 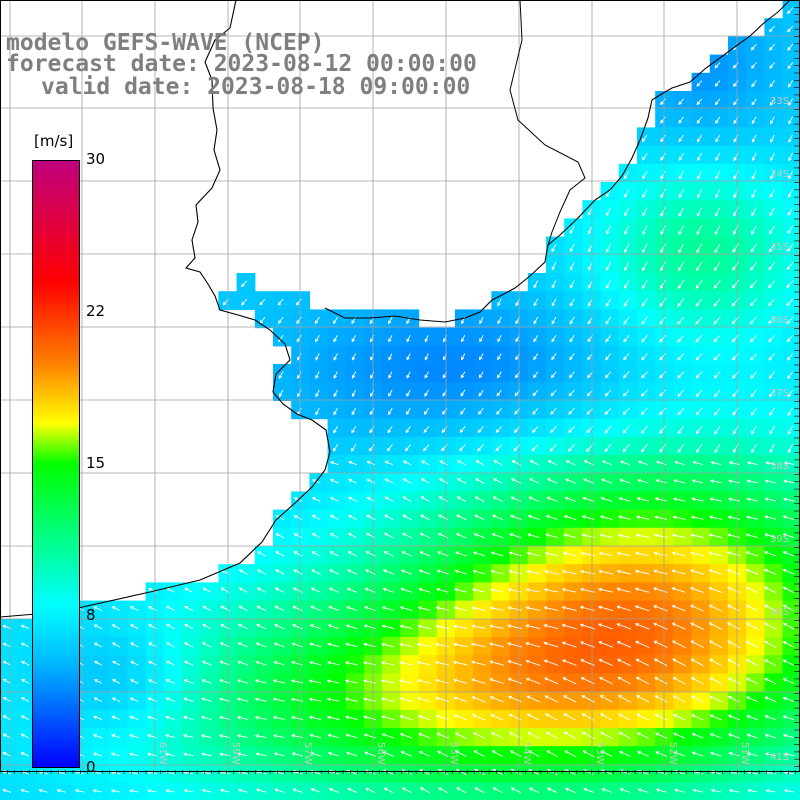 What do you see at coordinates (744, 753) in the screenshot?
I see `longitude-label: 51W` at bounding box center [744, 753].